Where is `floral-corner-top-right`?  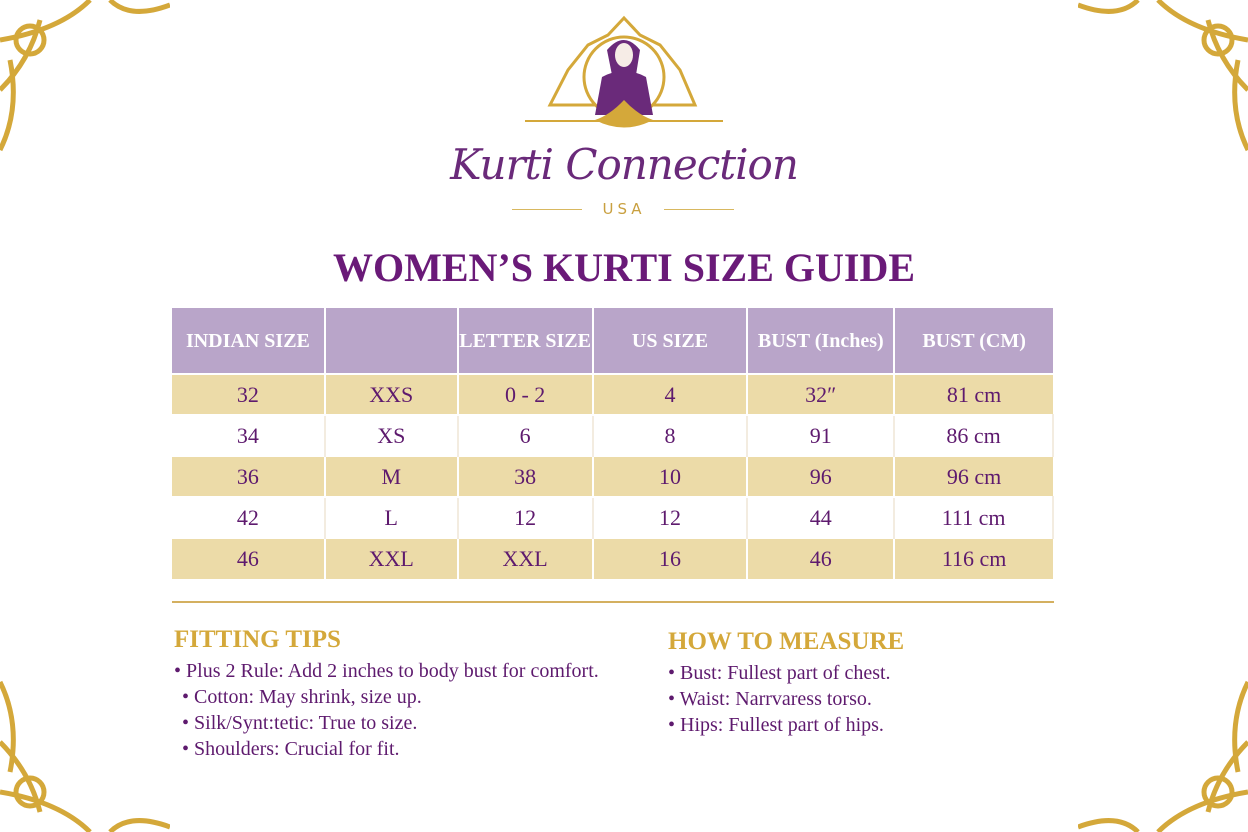
floral-corner-top-right is located at coordinates (1162, 95).